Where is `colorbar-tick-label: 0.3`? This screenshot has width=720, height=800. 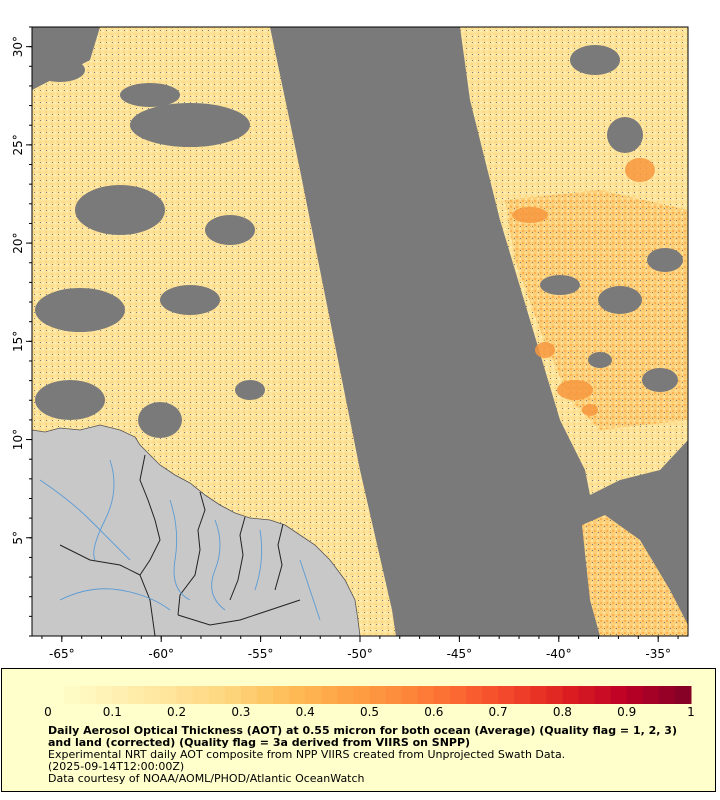
colorbar-tick-label: 0.3 is located at coordinates (241, 712).